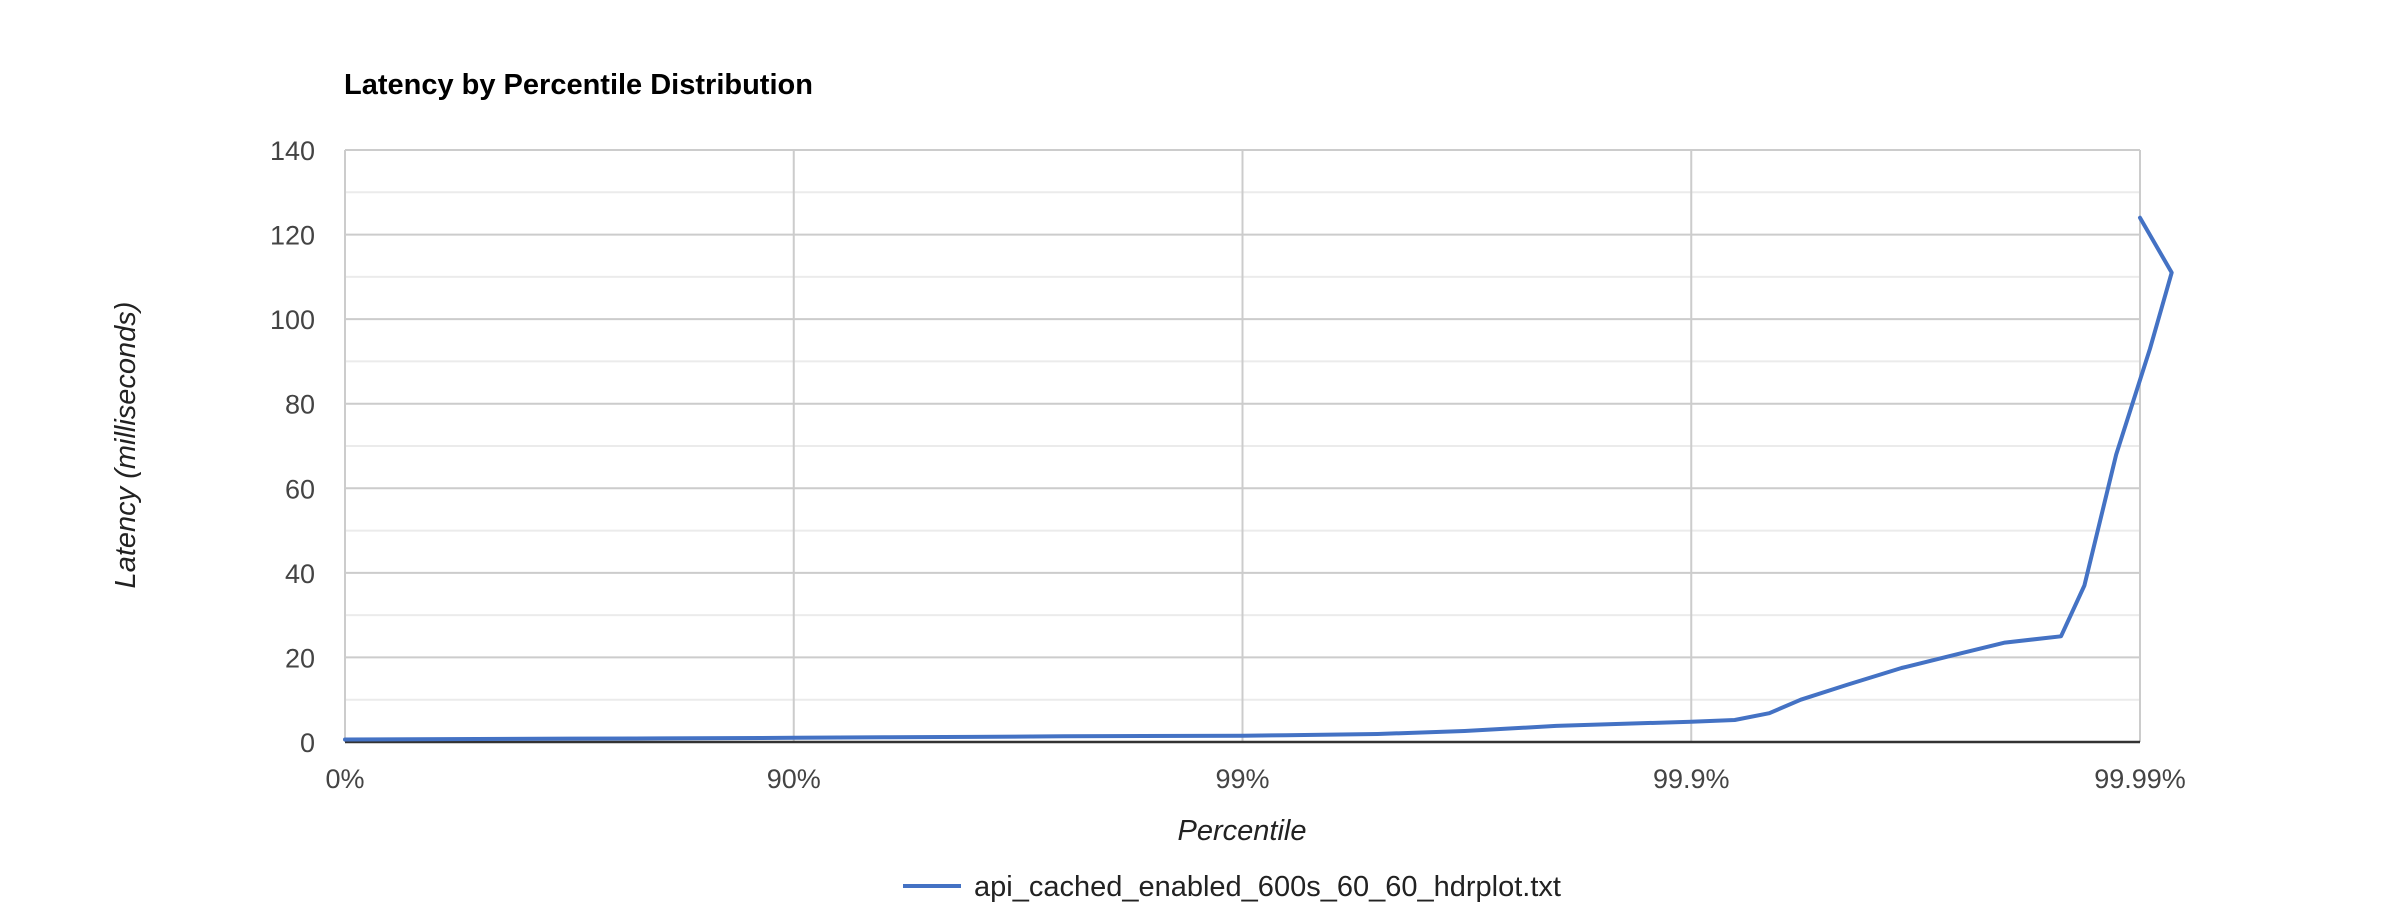 The image size is (2396, 922). I want to click on y-tick-label: 80, so click(300, 405).